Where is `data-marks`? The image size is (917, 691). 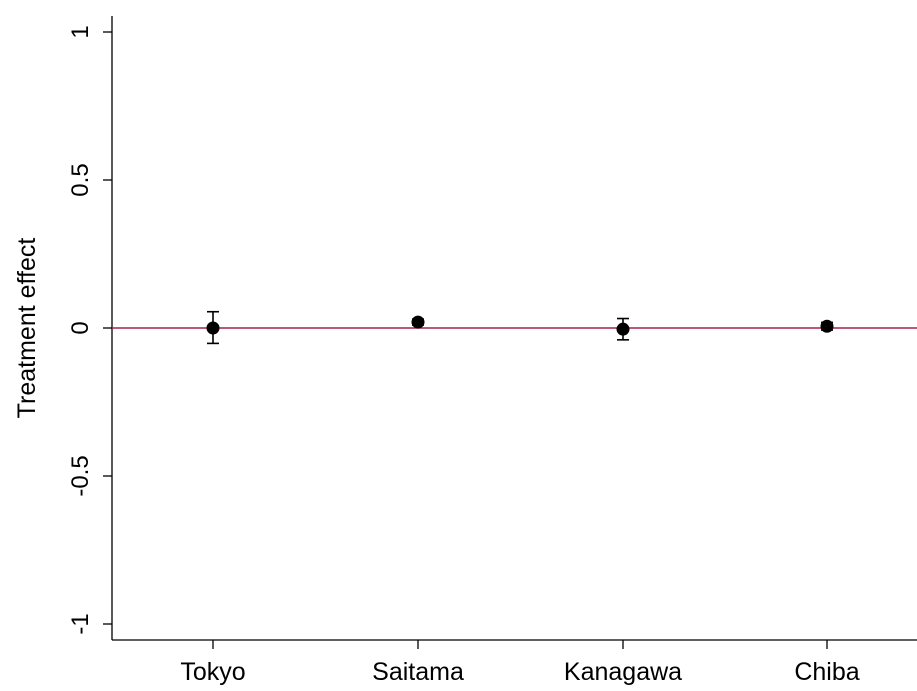
data-marks is located at coordinates (520, 327).